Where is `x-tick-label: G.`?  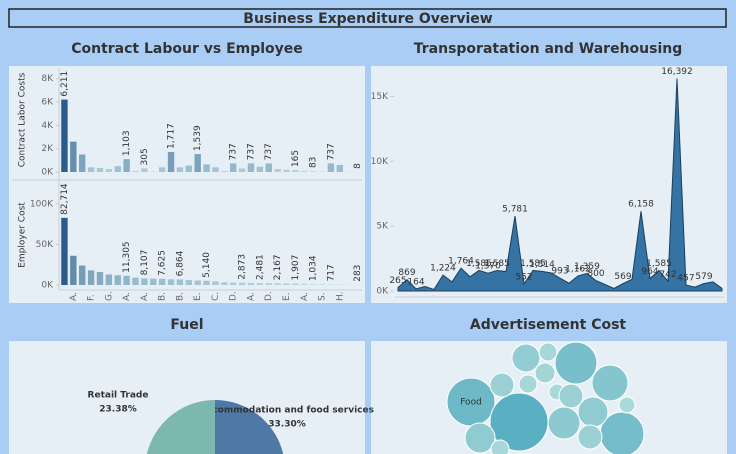
x-tick-label: G. is located at coordinates (109, 296).